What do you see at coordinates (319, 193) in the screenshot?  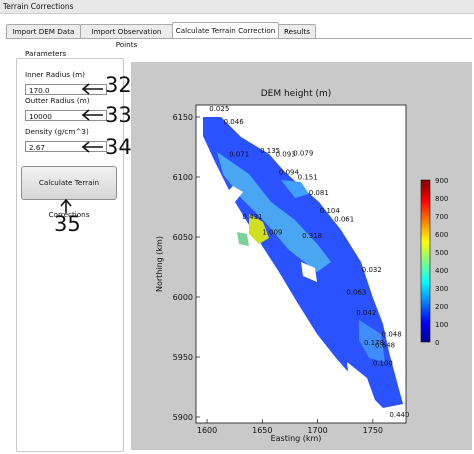 I see `point-label: 0.081` at bounding box center [319, 193].